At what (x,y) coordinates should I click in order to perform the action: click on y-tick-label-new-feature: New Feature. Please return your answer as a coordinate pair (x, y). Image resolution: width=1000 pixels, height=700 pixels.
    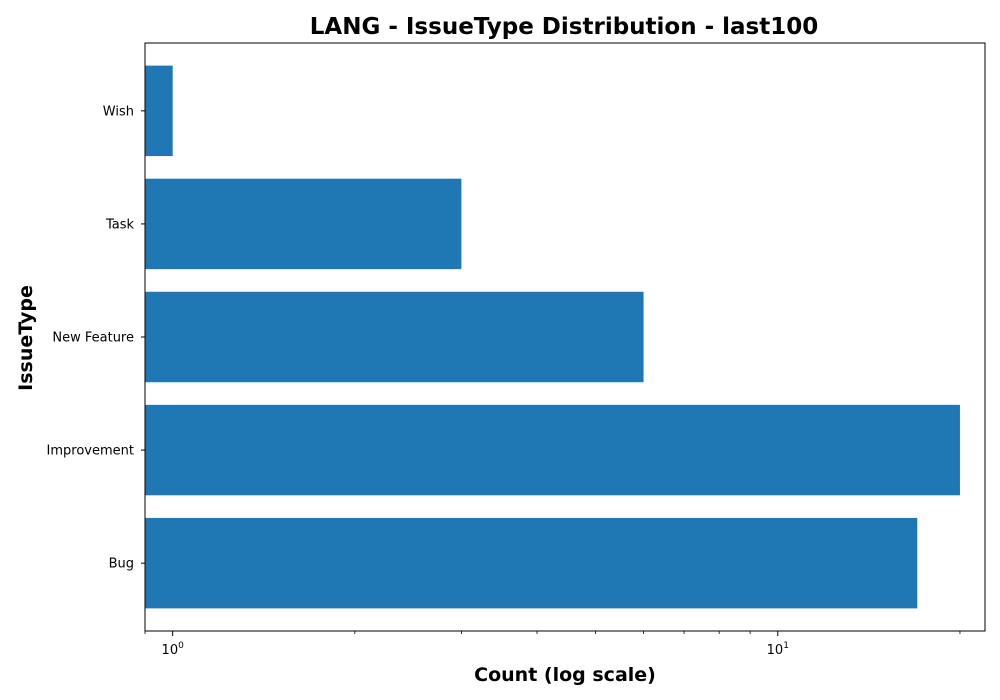
    Looking at the image, I should click on (93, 338).